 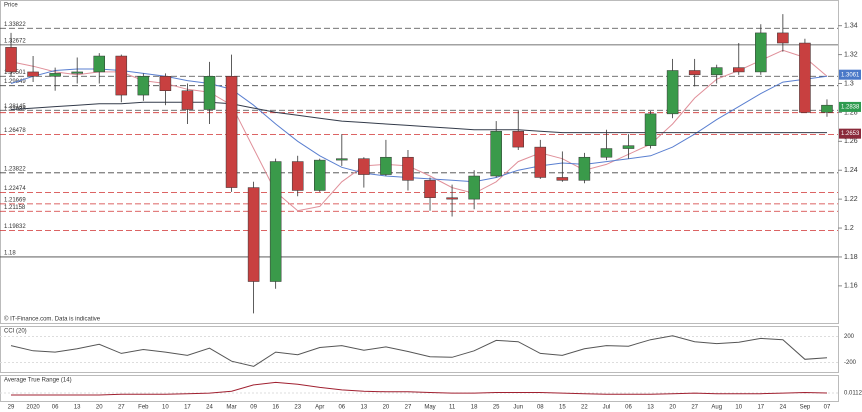 I want to click on price-label: 1.2653, so click(x=850, y=134).